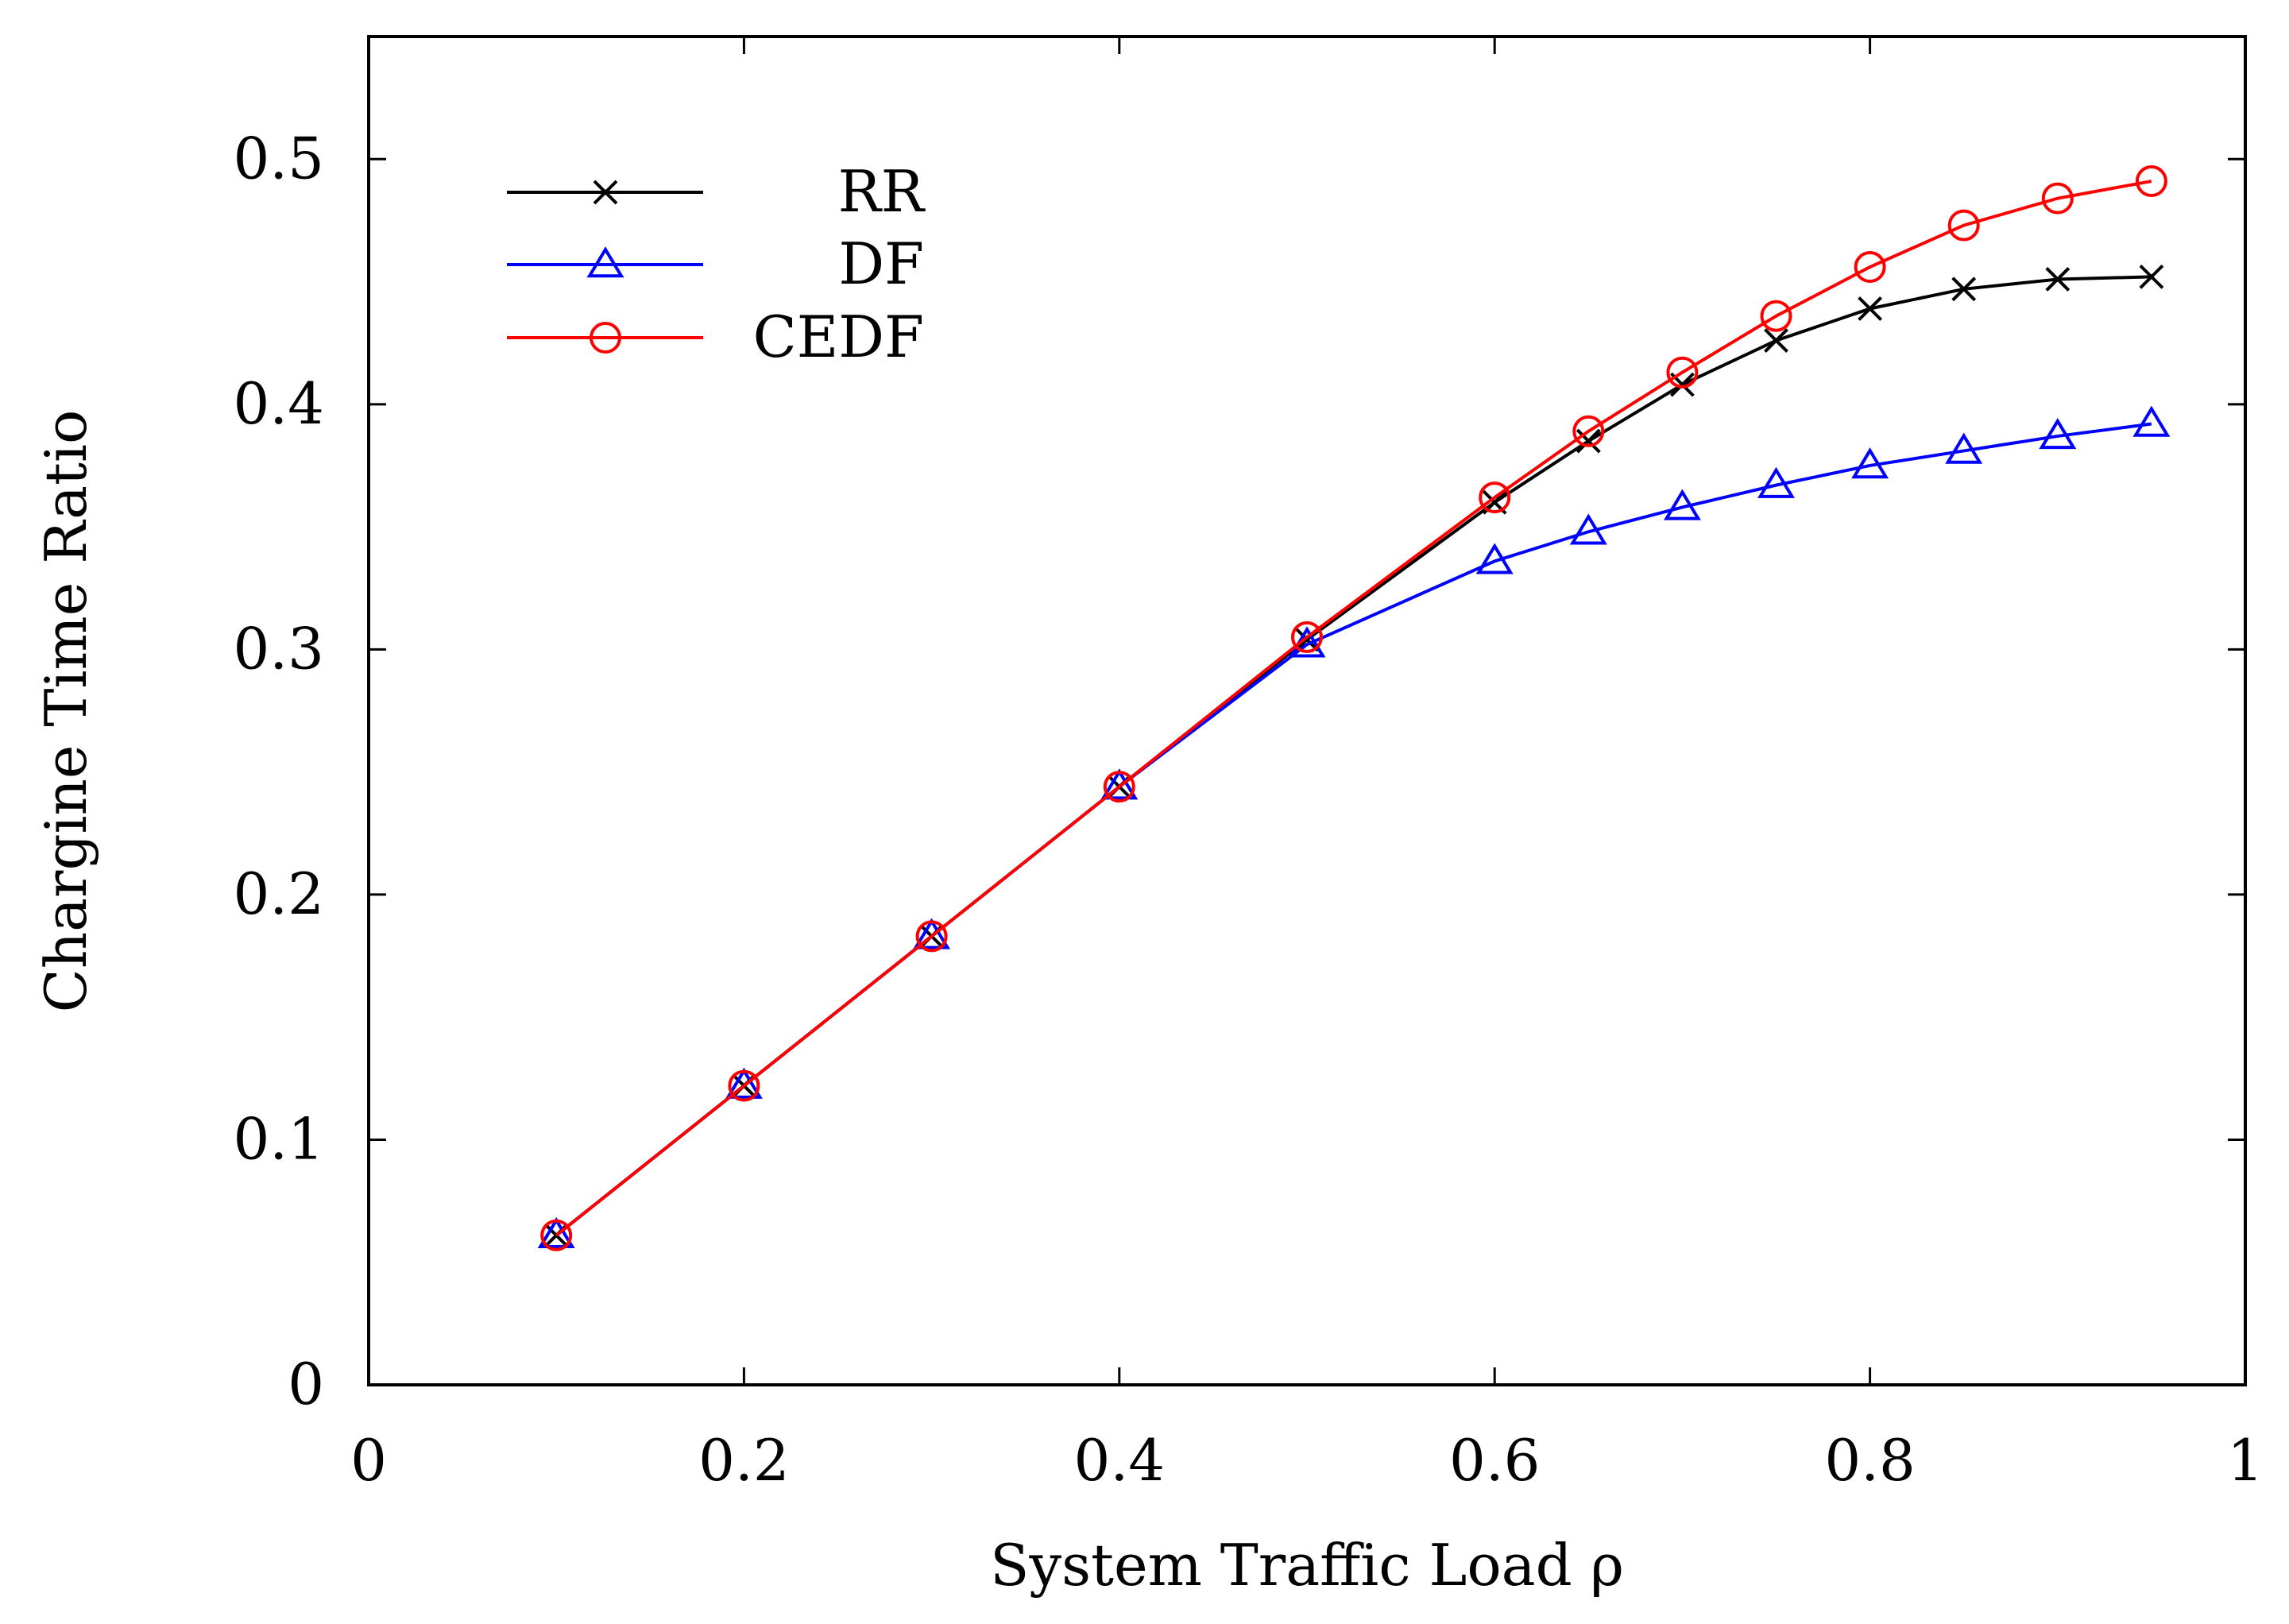 The height and width of the screenshot is (1624, 2289). What do you see at coordinates (306, 1384) in the screenshot?
I see `y-tick-label: 0` at bounding box center [306, 1384].